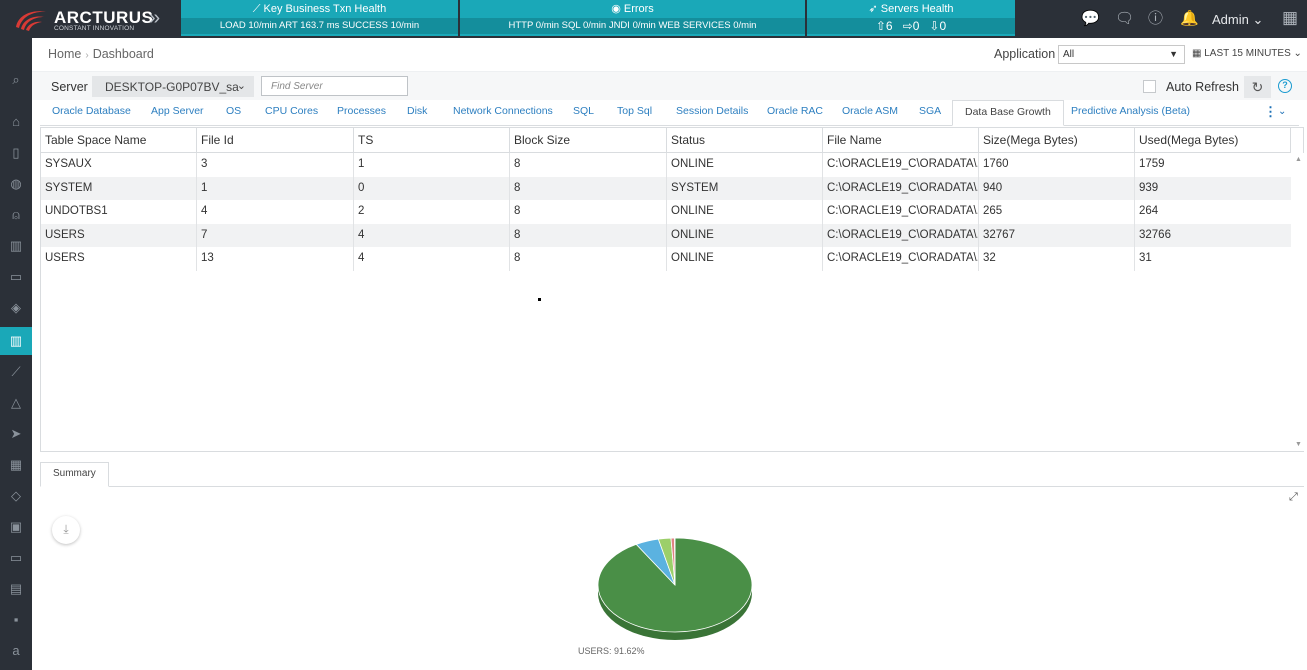 The image size is (1307, 670). I want to click on table-cell: SYSTEM, so click(119, 188).